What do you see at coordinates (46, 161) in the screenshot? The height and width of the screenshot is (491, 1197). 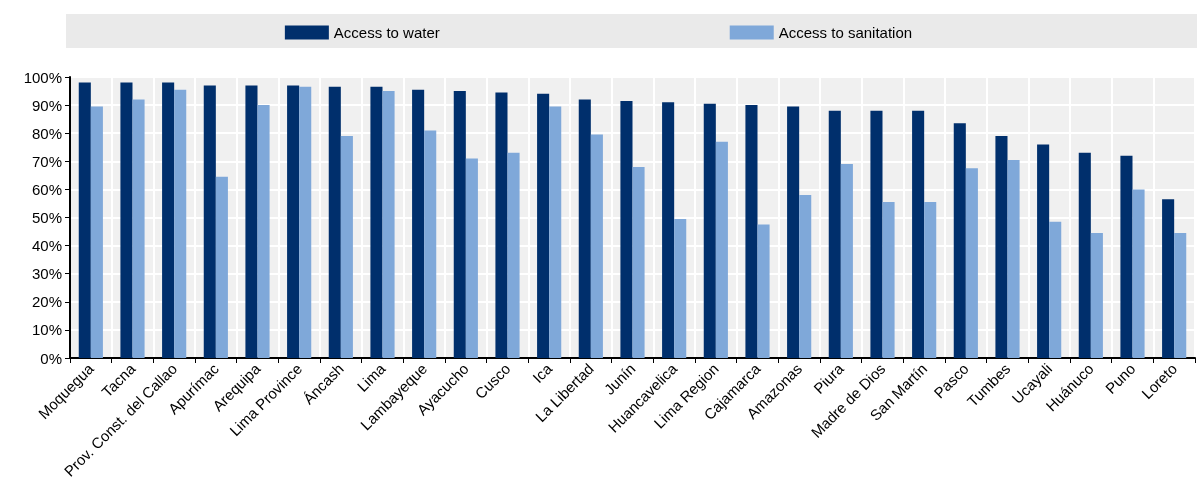 I see `y-tick-label: 70%` at bounding box center [46, 161].